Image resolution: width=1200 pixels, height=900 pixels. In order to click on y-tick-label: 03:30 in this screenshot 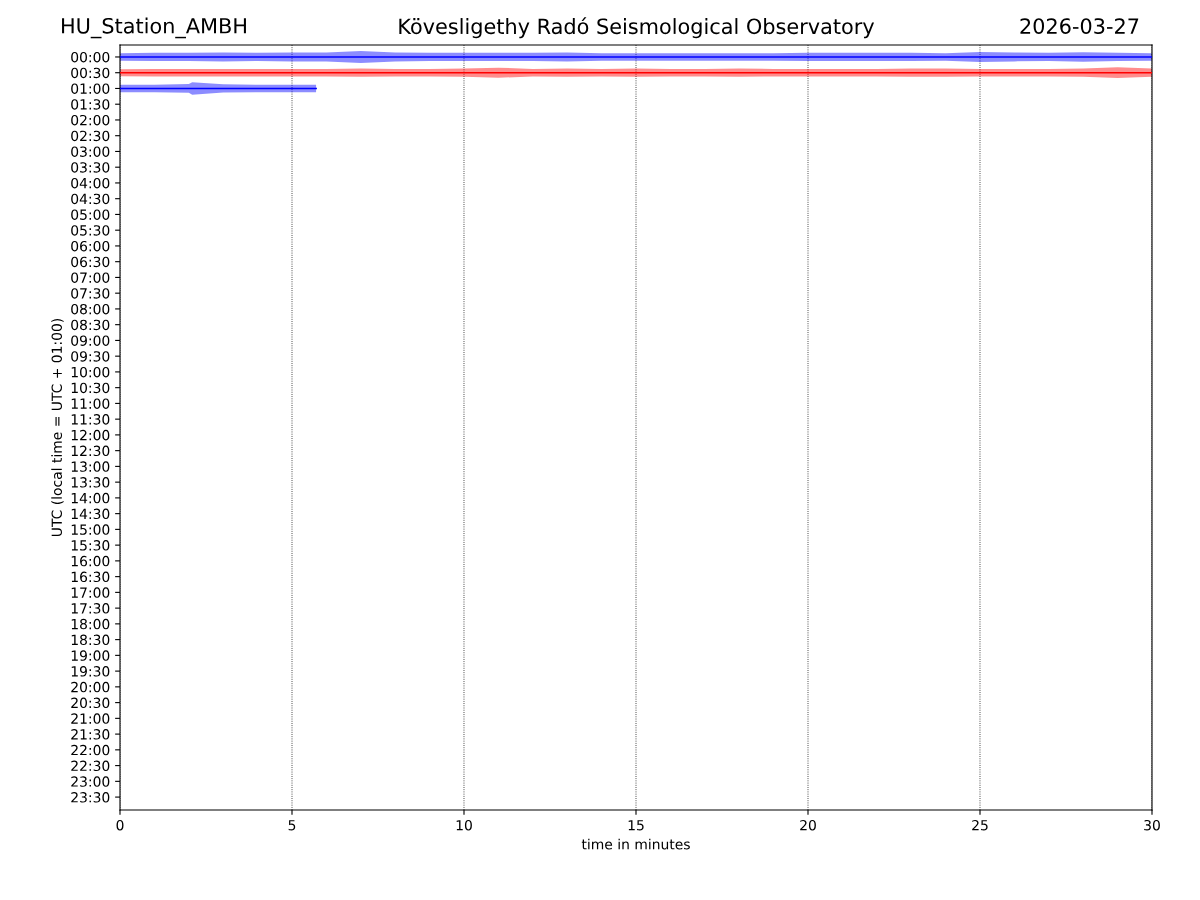, I will do `click(90, 167)`.